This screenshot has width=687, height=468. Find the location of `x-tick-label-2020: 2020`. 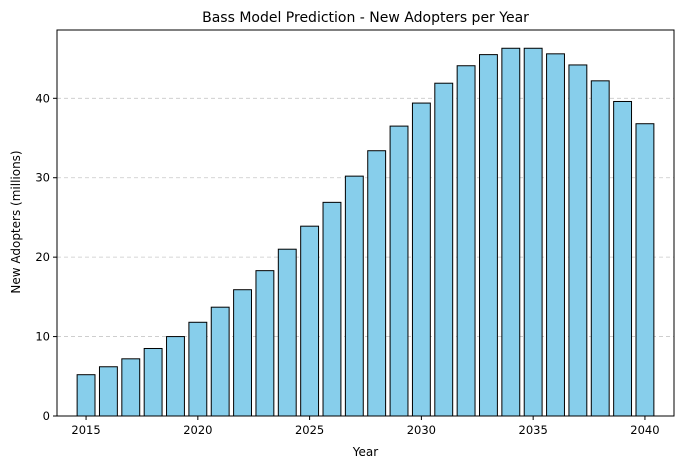

x-tick-label-2020: 2020 is located at coordinates (197, 430).